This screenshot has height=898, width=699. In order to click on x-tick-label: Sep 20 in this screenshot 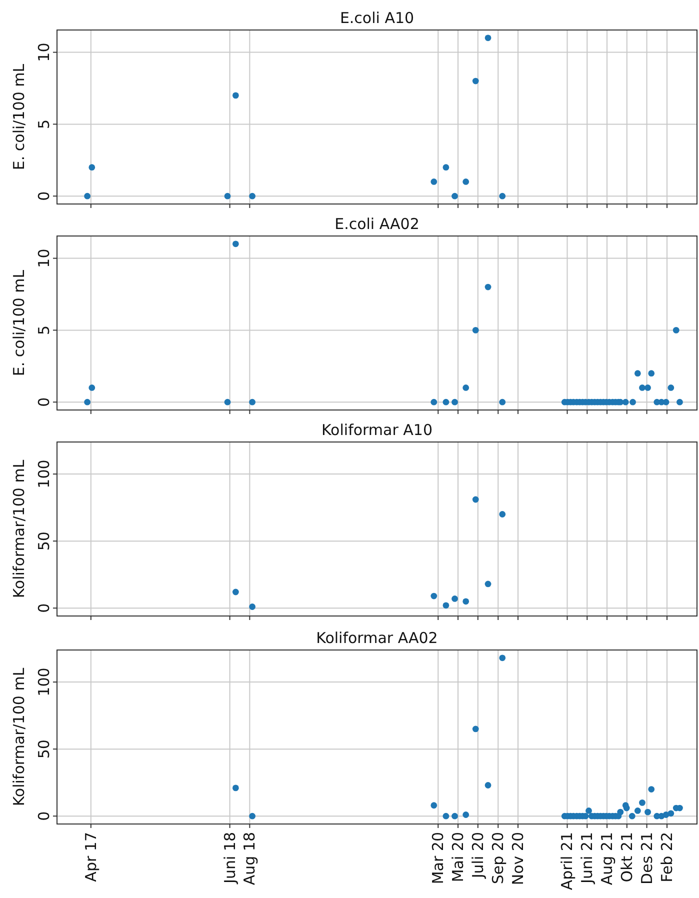, I will do `click(498, 858)`.